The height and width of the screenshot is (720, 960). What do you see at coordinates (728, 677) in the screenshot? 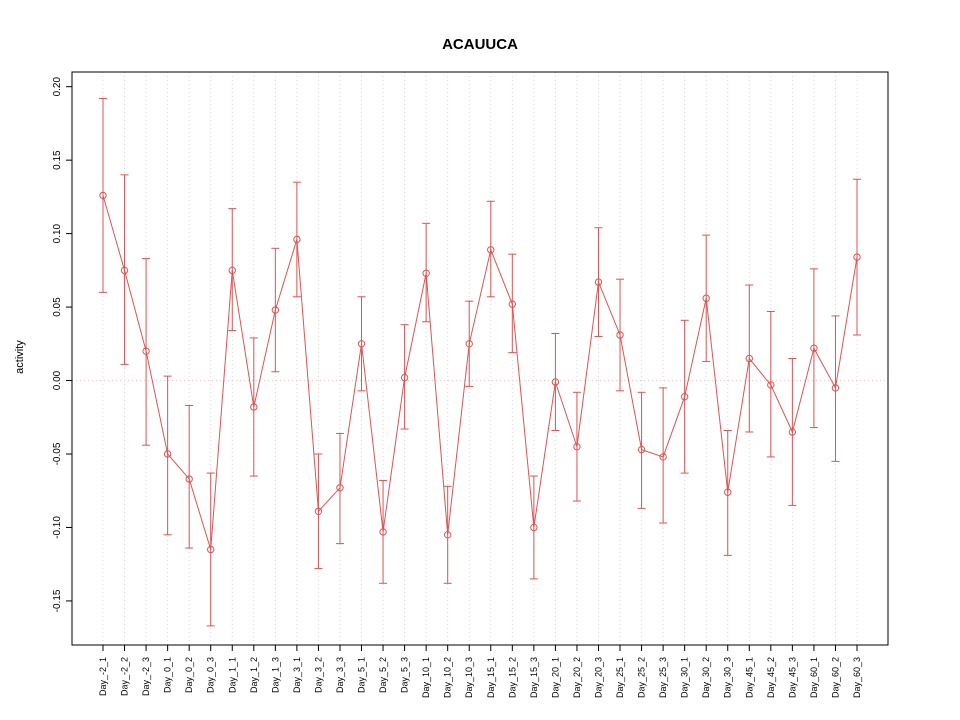
I see `x-tick-label: Day_30_3` at bounding box center [728, 677].